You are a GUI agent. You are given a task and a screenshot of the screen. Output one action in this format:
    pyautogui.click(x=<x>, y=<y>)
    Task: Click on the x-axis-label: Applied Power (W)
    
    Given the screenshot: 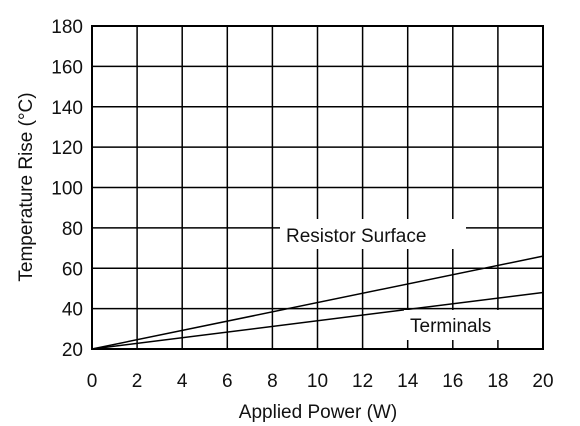 What is the action you would take?
    pyautogui.click(x=318, y=412)
    